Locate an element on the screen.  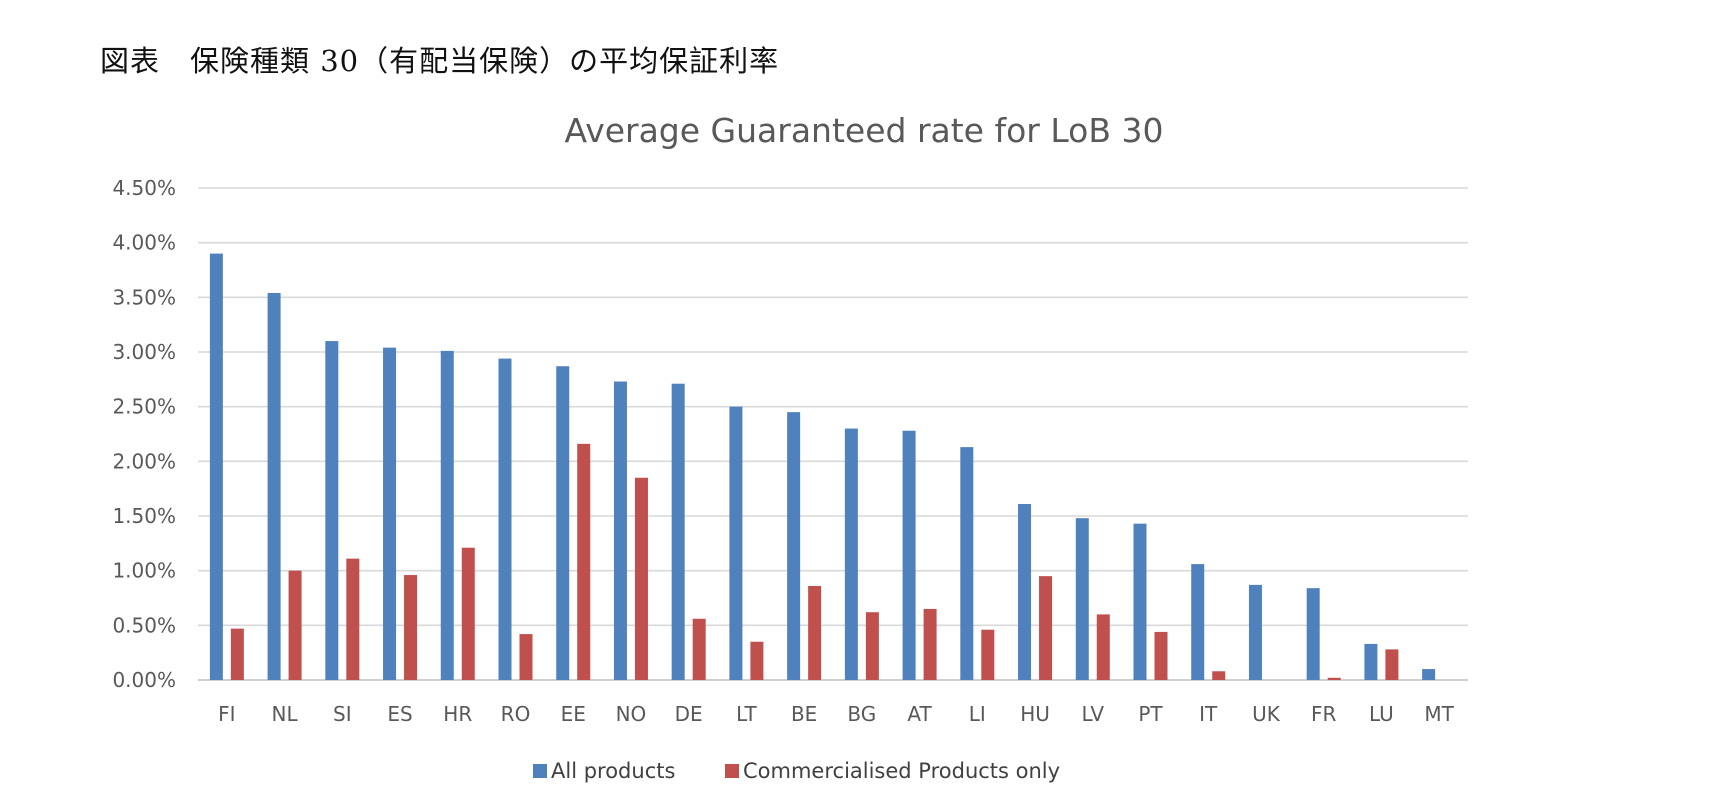
x-tick-label: MT is located at coordinates (1439, 714).